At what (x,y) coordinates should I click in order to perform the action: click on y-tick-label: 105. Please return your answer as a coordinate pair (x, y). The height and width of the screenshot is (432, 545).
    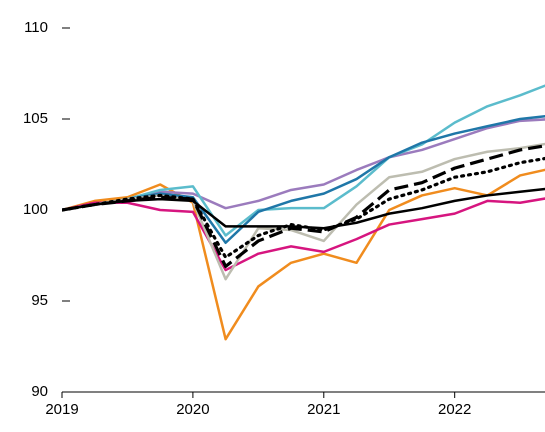
    Looking at the image, I should click on (35, 118).